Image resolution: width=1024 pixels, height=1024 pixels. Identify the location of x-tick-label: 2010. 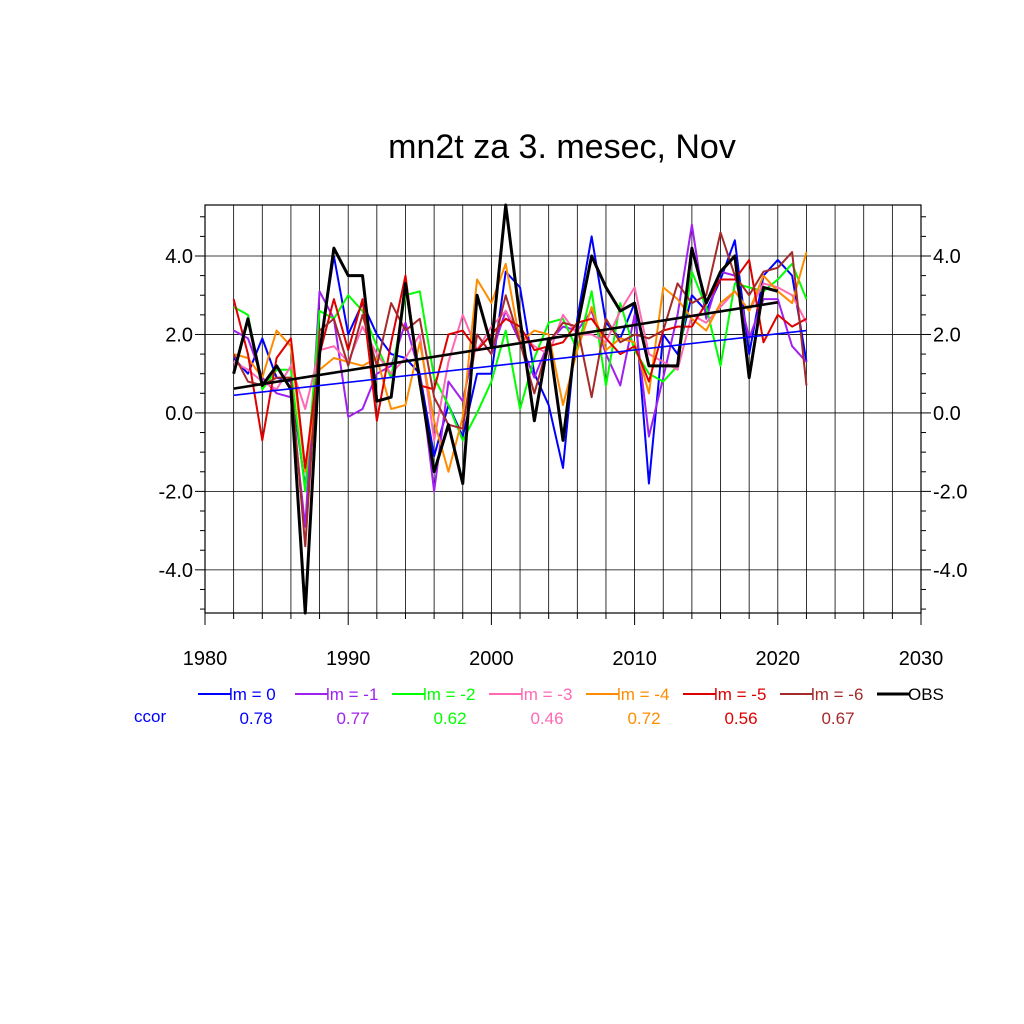
(634, 659).